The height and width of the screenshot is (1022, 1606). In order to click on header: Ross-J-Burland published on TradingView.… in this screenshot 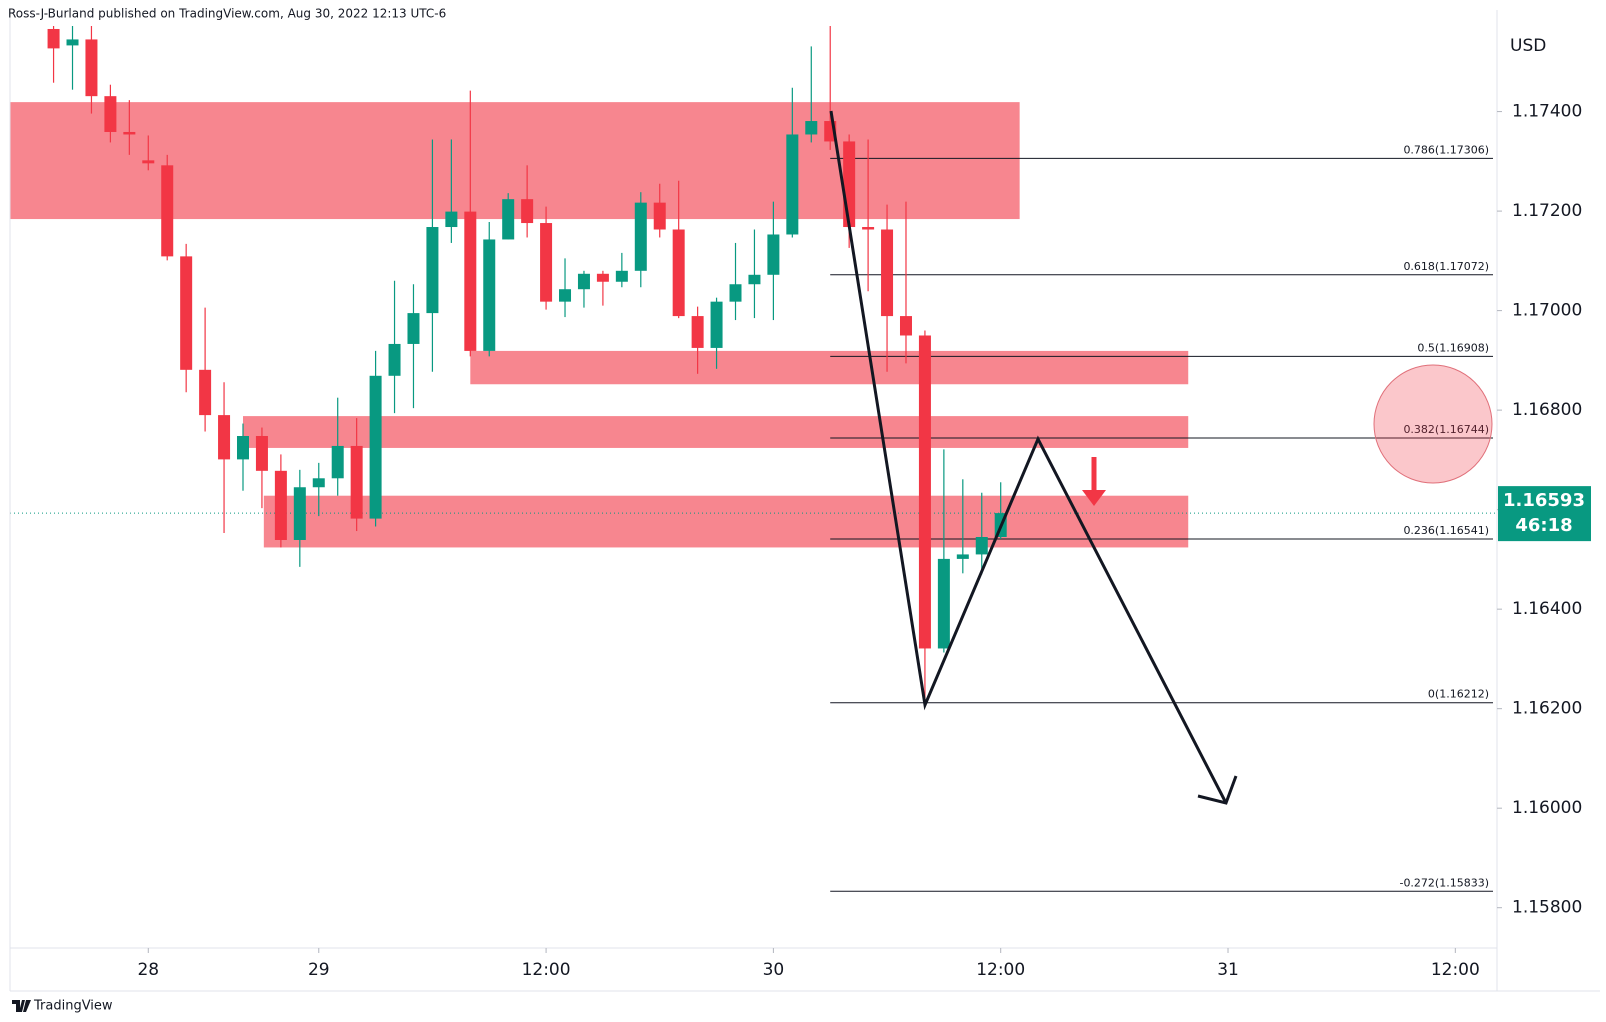, I will do `click(227, 14)`.